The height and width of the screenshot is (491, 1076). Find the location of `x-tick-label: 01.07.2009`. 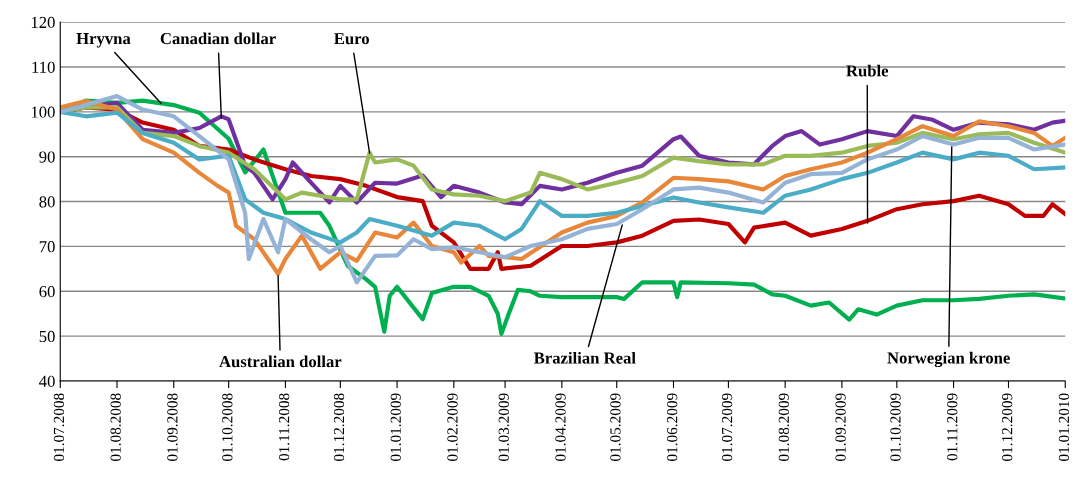

x-tick-label: 01.07.2009 is located at coordinates (727, 427).